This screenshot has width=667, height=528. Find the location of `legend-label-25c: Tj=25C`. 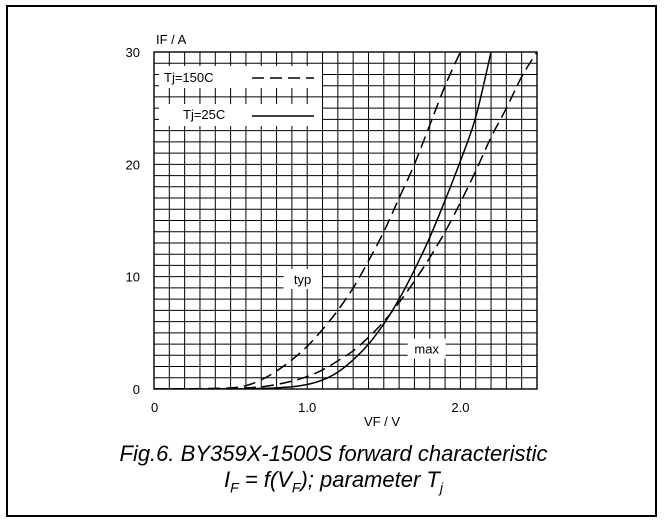

legend-label-25c: Tj=25C is located at coordinates (204, 114).